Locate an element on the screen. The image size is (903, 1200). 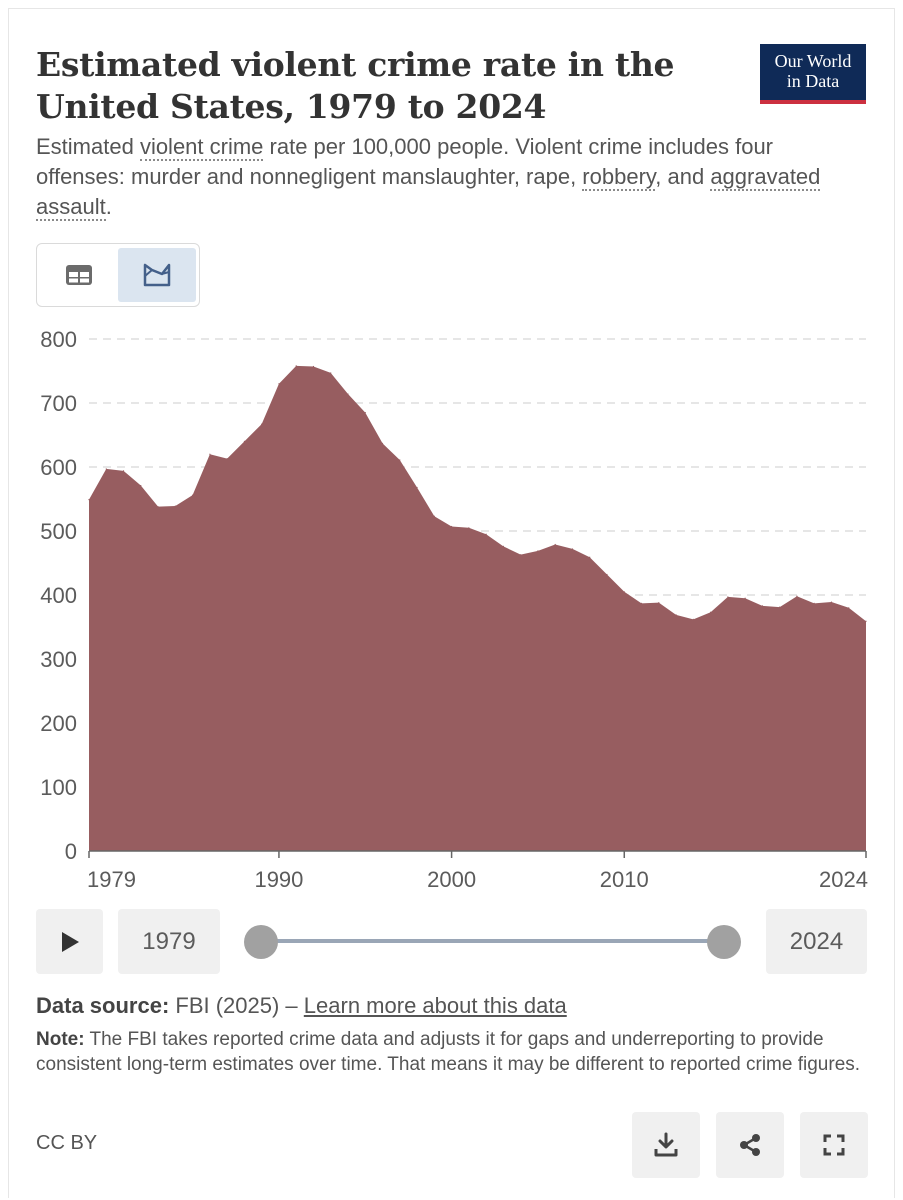
chart-view-button is located at coordinates (157, 275).